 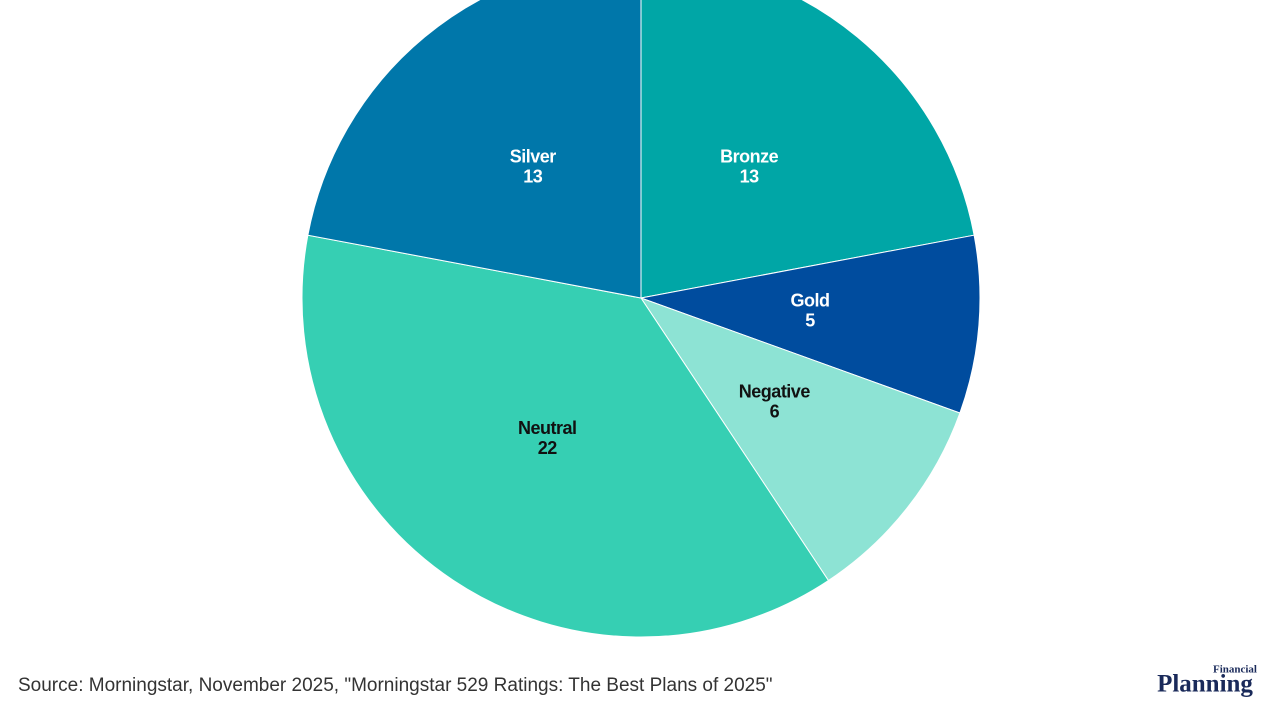 What do you see at coordinates (547, 428) in the screenshot?
I see `slice-label: Neutral` at bounding box center [547, 428].